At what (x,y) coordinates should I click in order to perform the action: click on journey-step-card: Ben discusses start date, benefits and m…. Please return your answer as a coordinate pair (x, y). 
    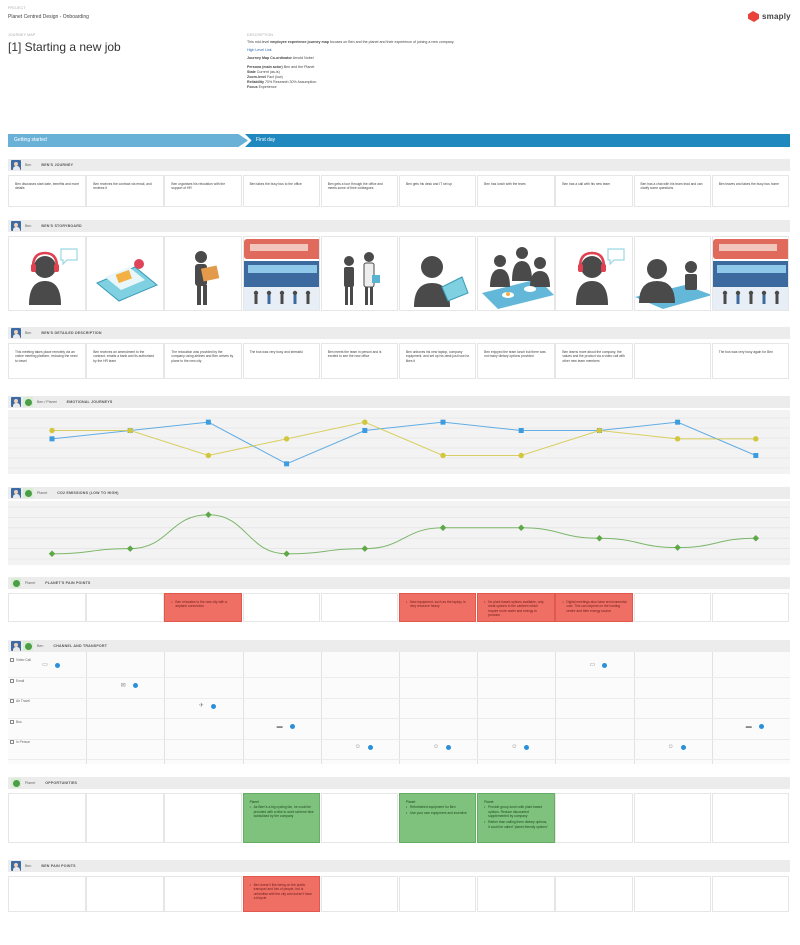
    Looking at the image, I should click on (47, 191).